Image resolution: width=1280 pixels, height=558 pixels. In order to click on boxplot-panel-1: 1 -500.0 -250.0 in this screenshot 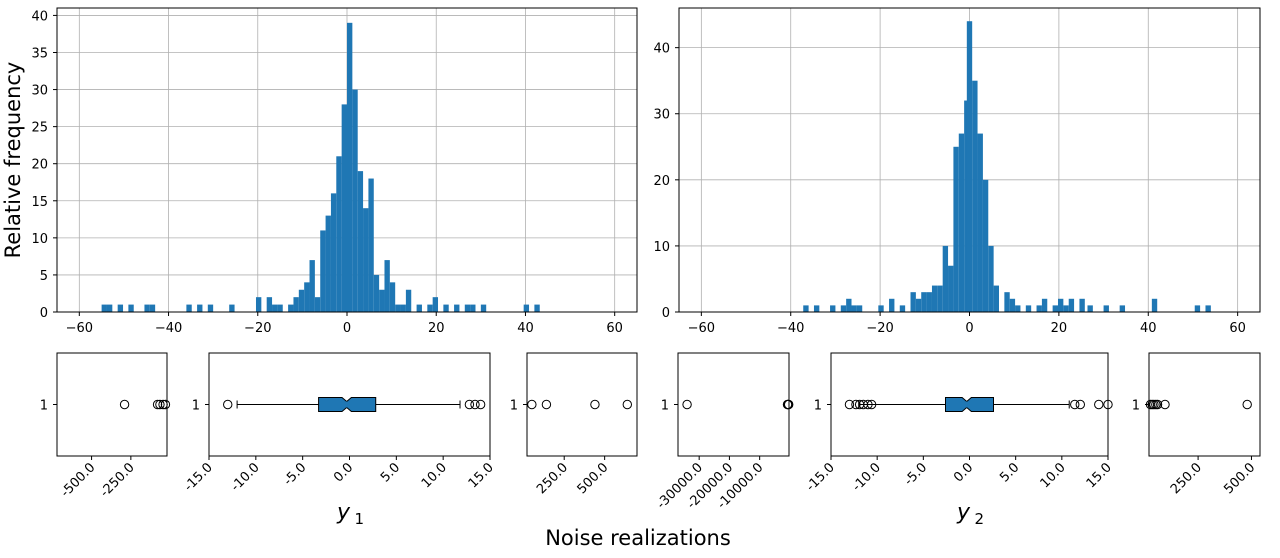, I will do `click(105, 426)`.